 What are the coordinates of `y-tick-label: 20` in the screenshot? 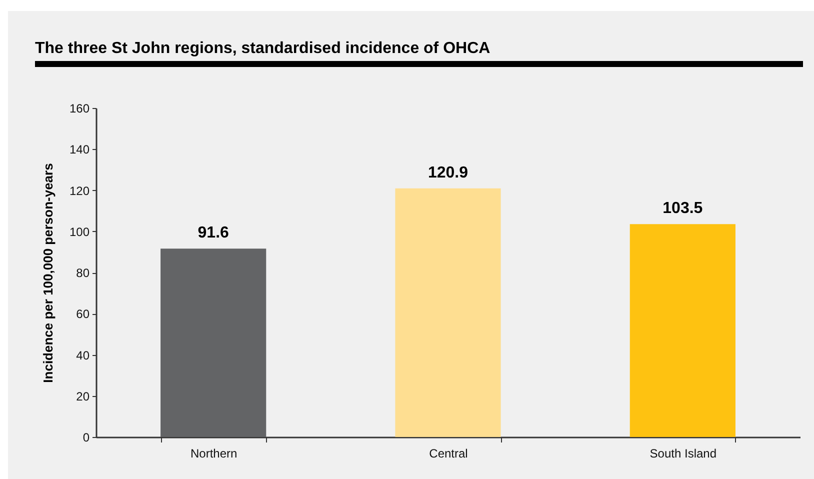 It's located at (83, 396).